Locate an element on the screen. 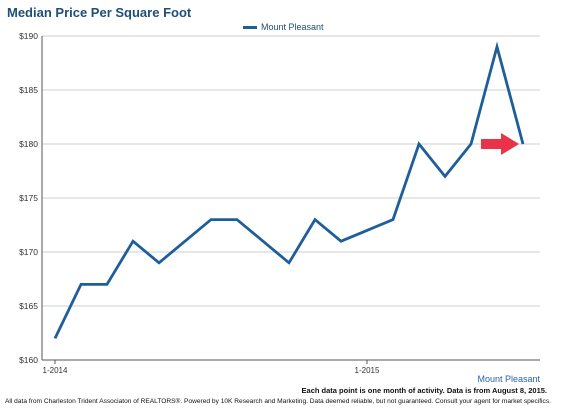  y-tick-label: $180 is located at coordinates (28, 144).